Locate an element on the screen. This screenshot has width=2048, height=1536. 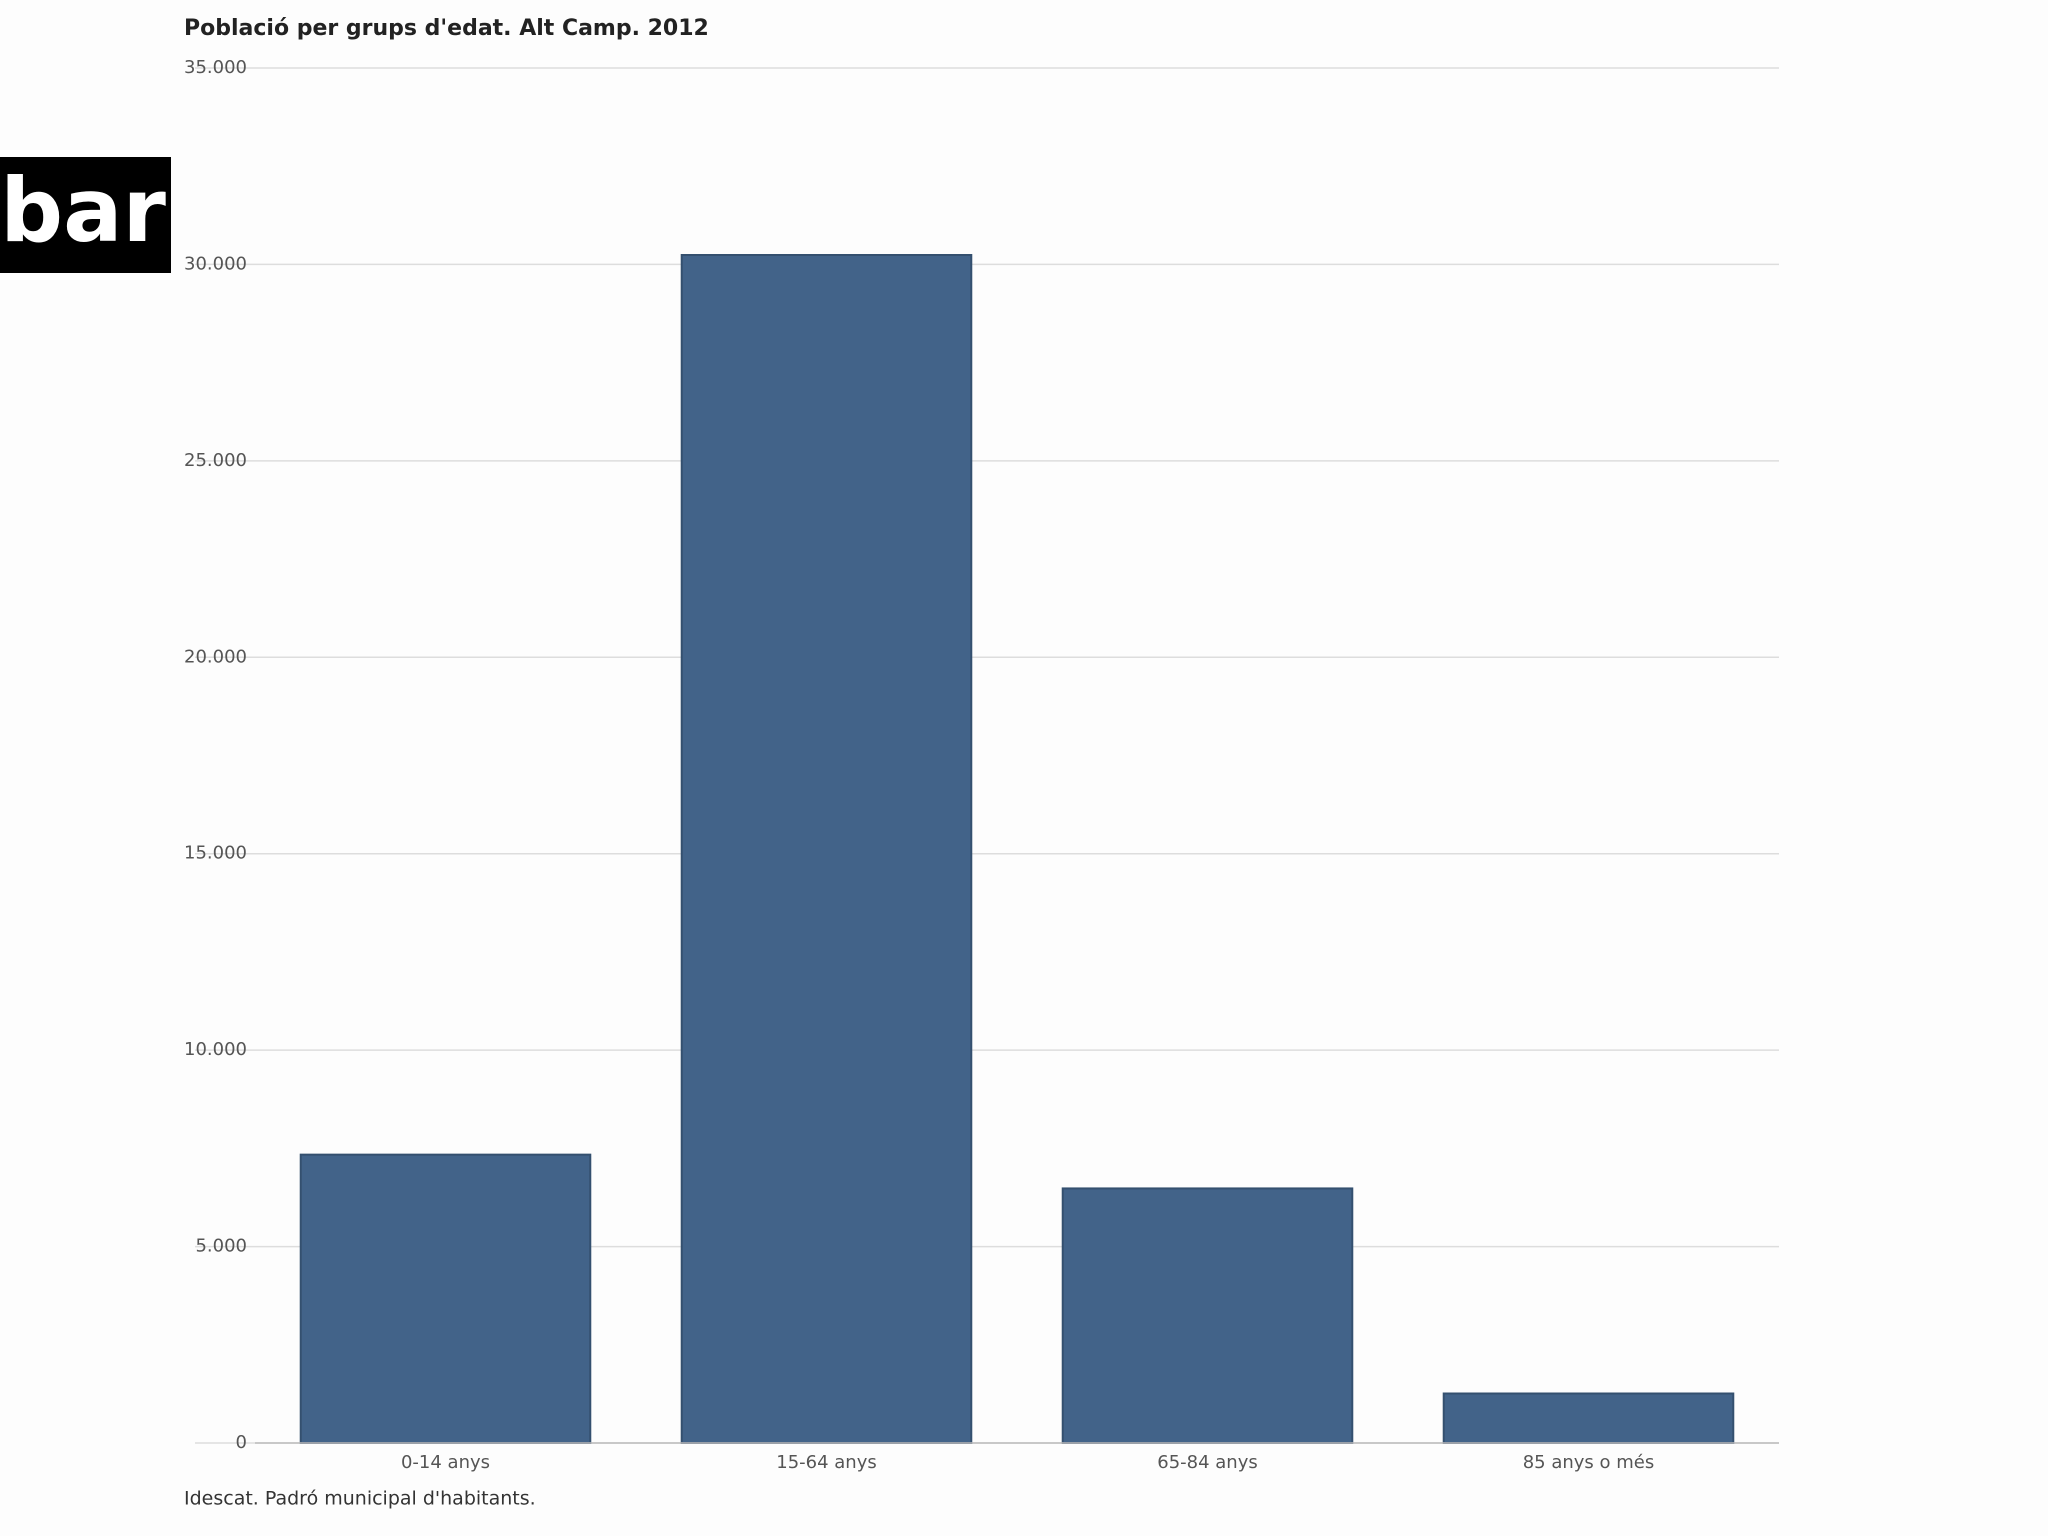
overlay-label: bar is located at coordinates (83, 210).